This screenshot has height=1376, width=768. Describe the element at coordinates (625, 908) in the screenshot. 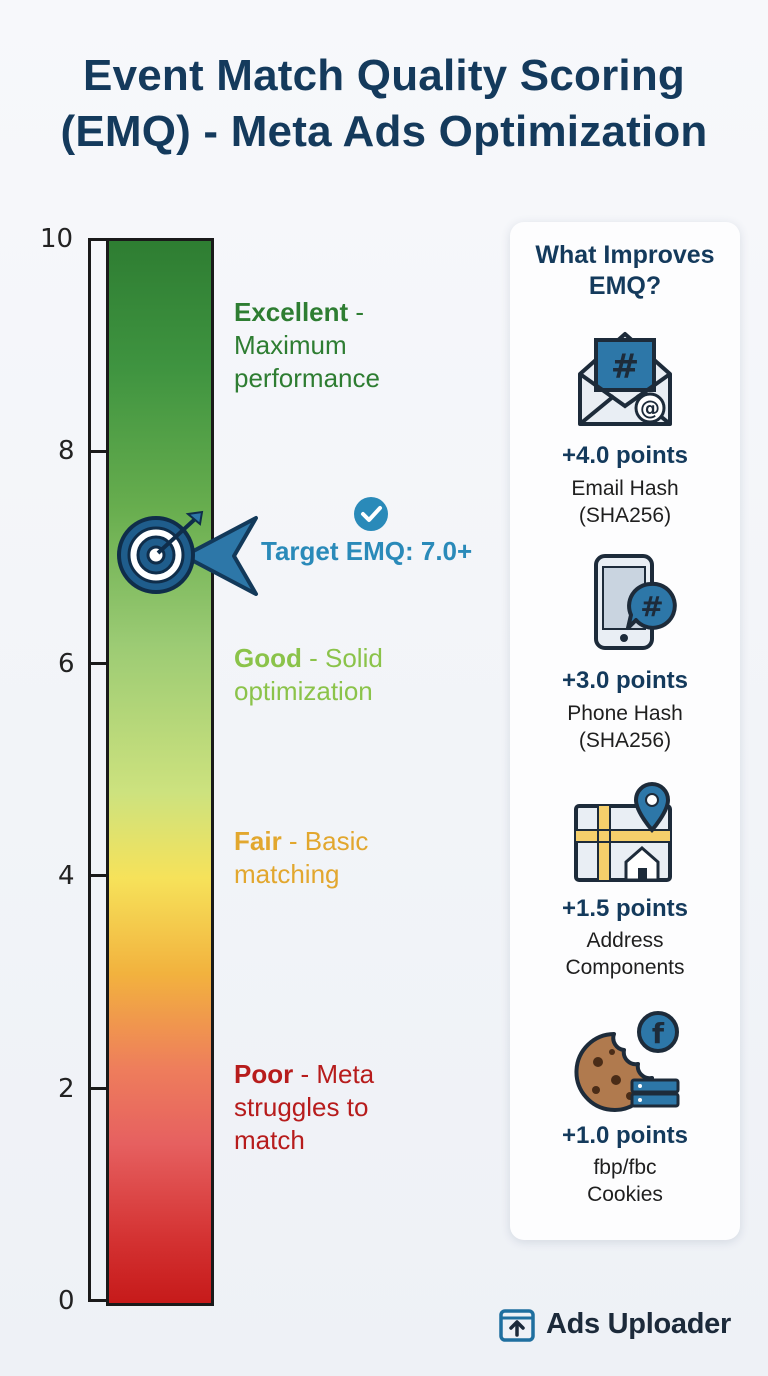

I see `item-address-points: +1.5 points` at that location.